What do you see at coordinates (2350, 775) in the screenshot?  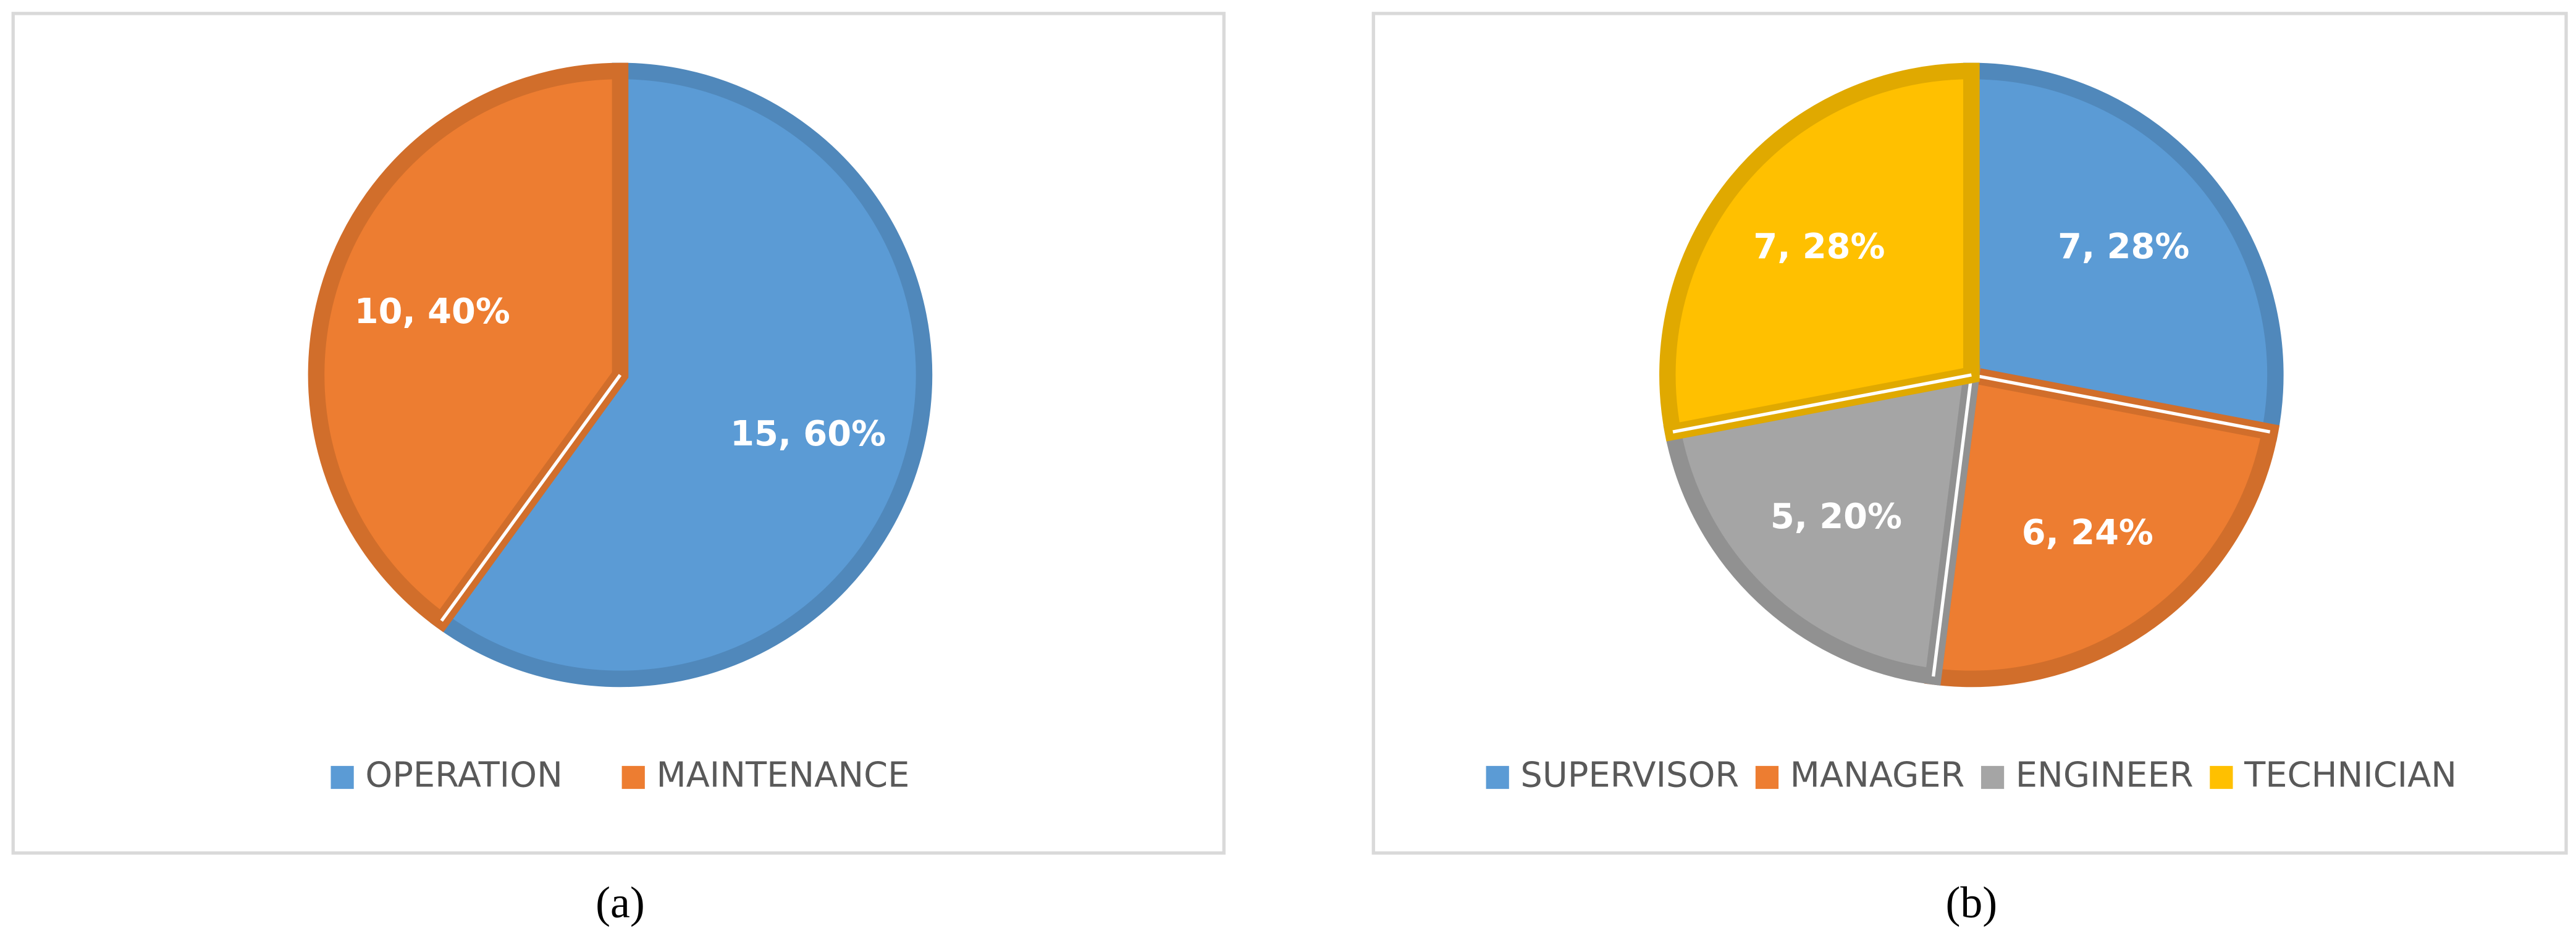 I see `legend-label: TECHNICIAN` at bounding box center [2350, 775].